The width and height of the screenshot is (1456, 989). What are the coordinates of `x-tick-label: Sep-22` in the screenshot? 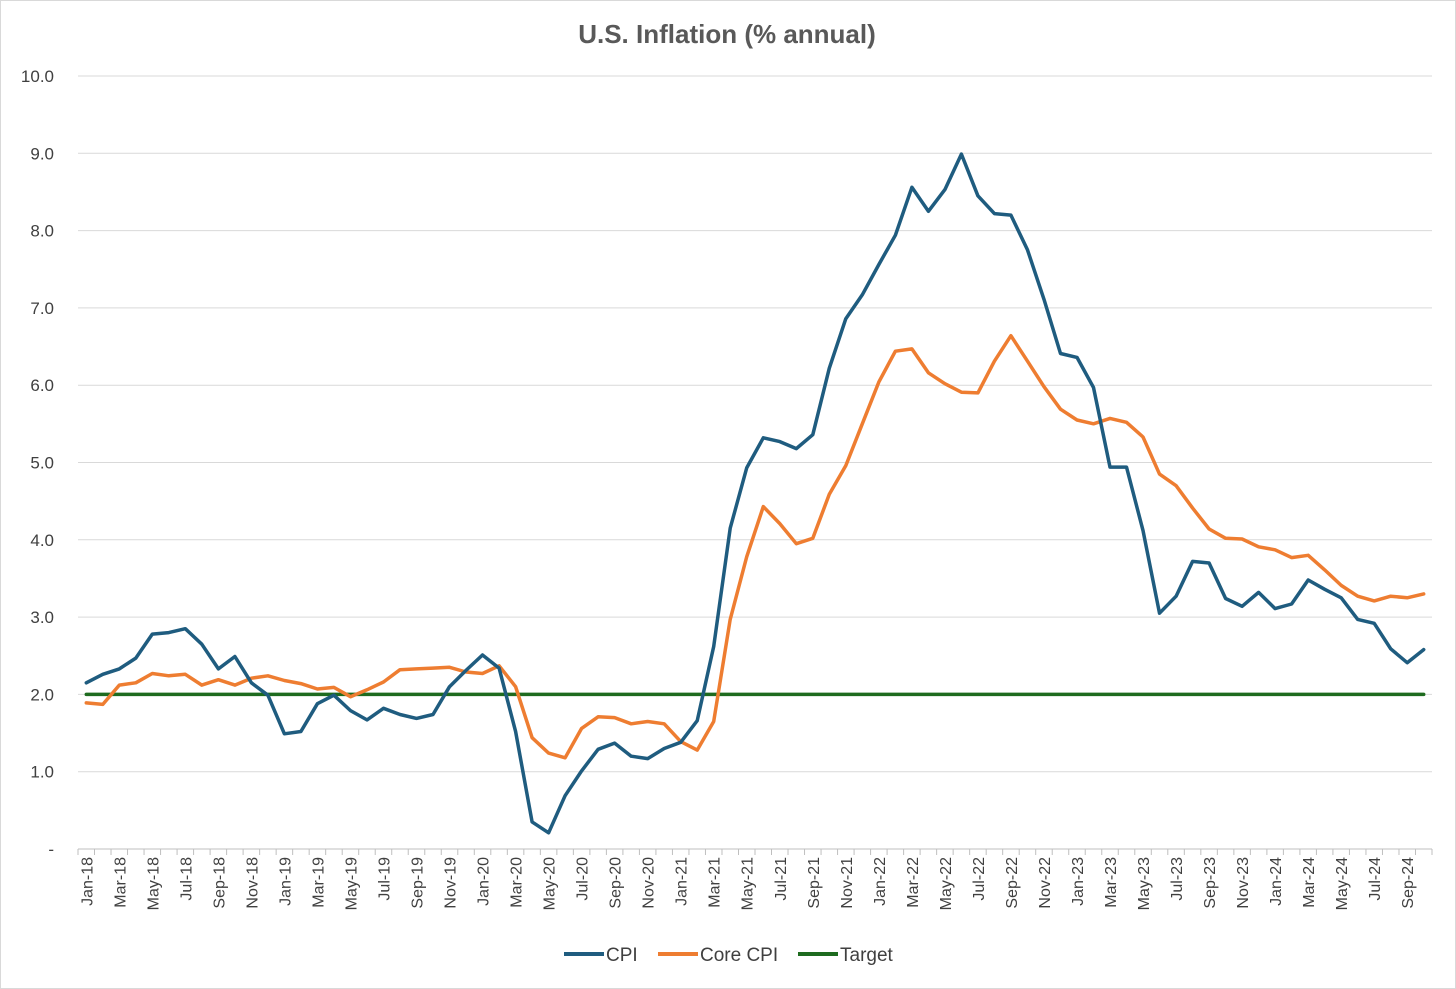 It's located at (1012, 883).